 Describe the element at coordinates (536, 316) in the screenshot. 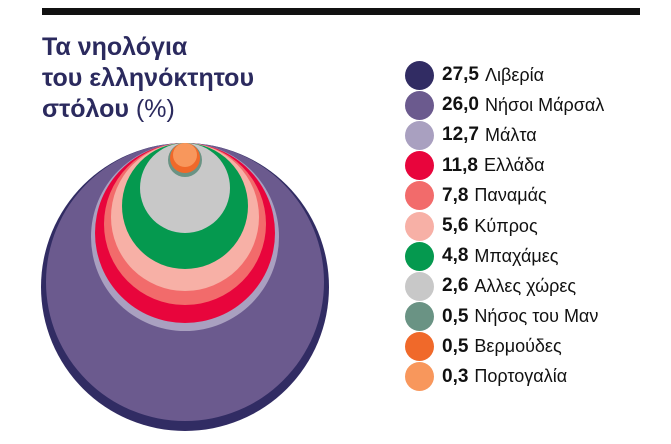

I see `legend-label: Νήσος του Μαν` at that location.